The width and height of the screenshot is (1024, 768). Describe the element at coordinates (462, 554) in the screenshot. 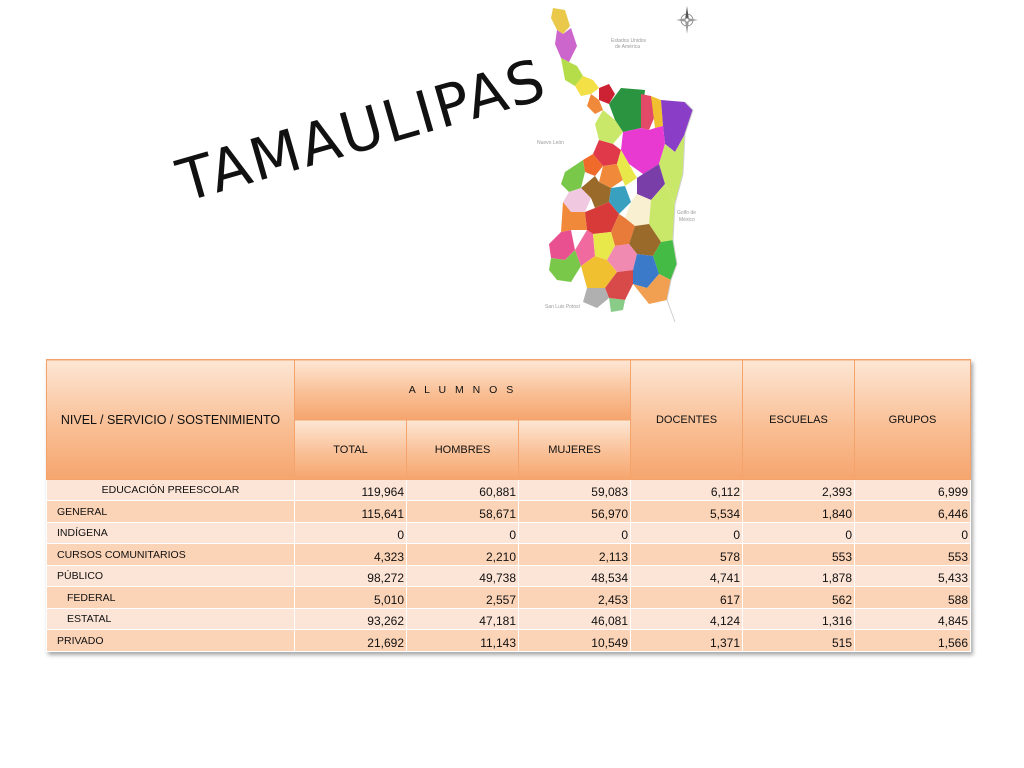

I see `cell-hombres: 2,210` at that location.